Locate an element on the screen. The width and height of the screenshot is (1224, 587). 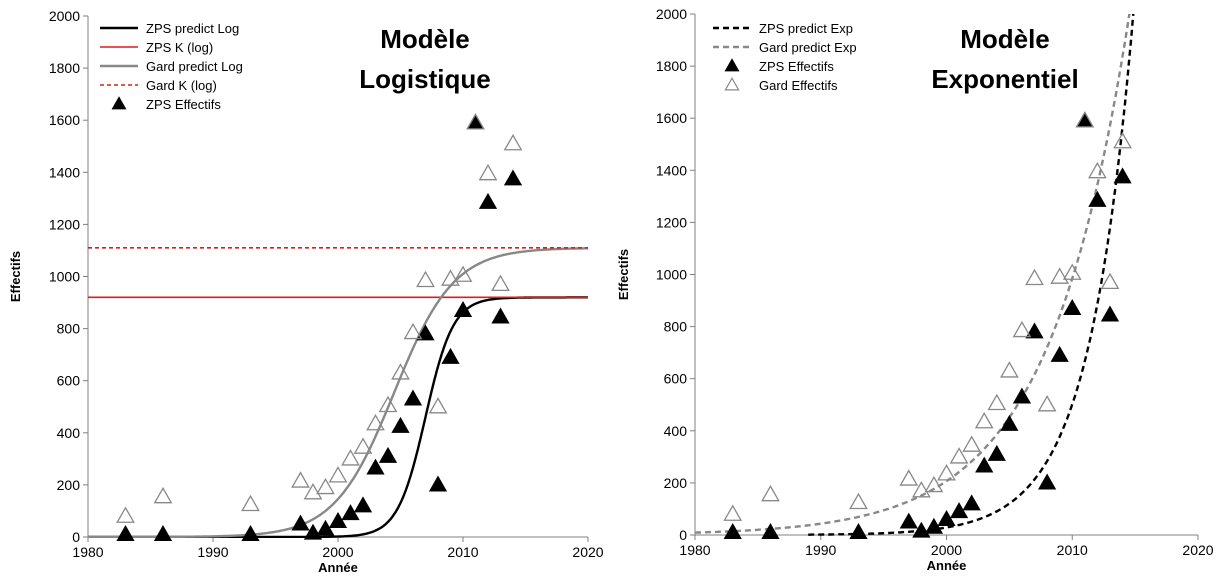
y-tick-label: 1800 is located at coordinates (671, 66).